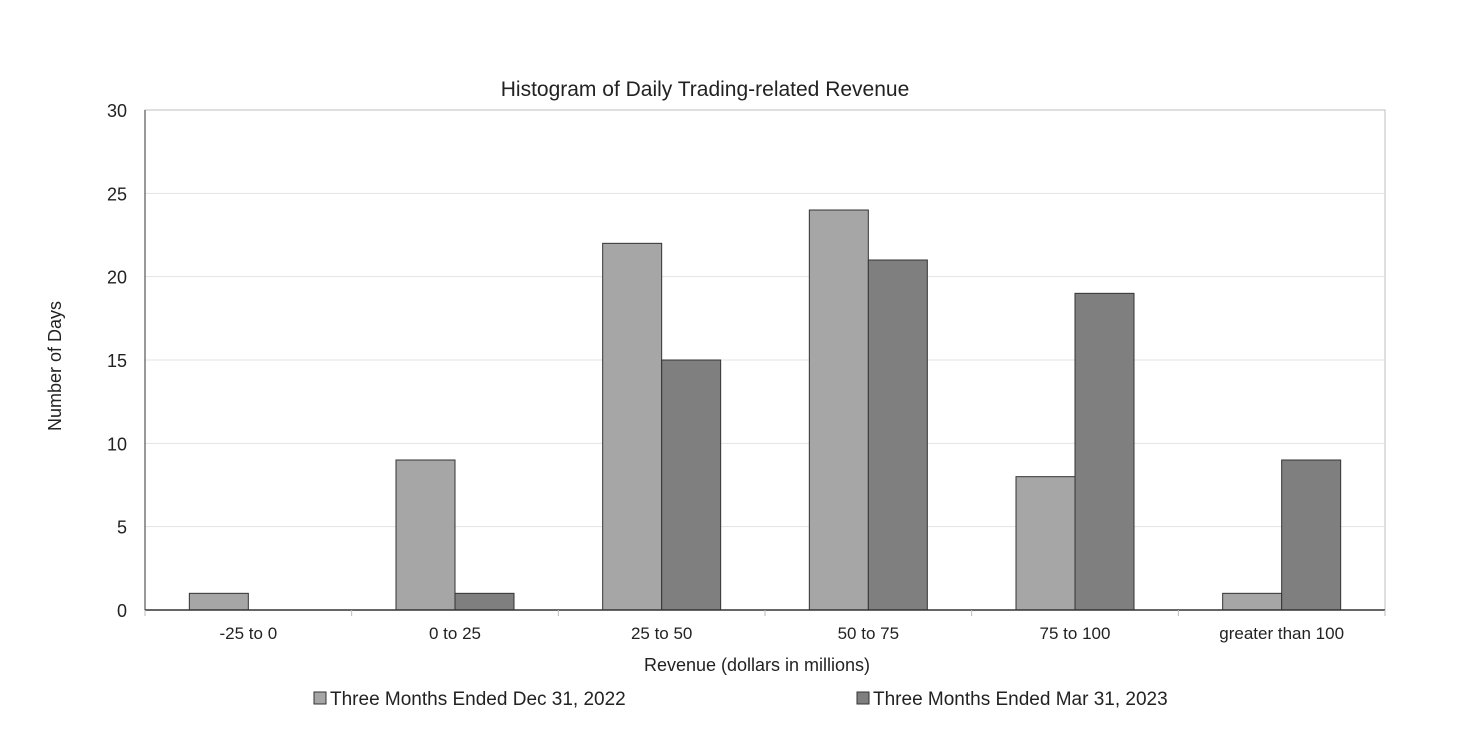  I want to click on y-tick-label: 20, so click(117, 278).